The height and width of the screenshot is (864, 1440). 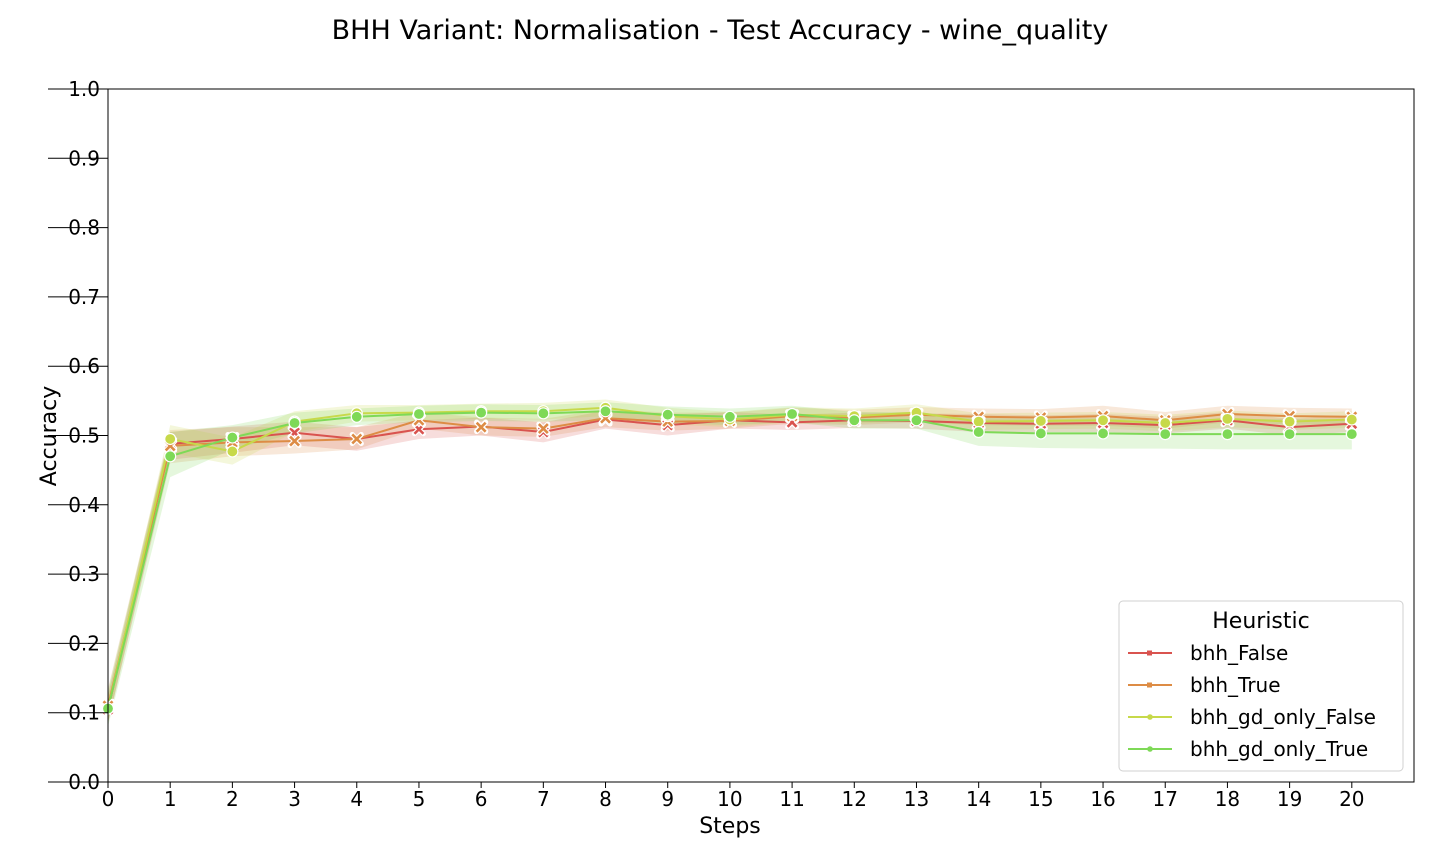 What do you see at coordinates (1279, 749) in the screenshot?
I see `legend-label: bhh_gd_only_True` at bounding box center [1279, 749].